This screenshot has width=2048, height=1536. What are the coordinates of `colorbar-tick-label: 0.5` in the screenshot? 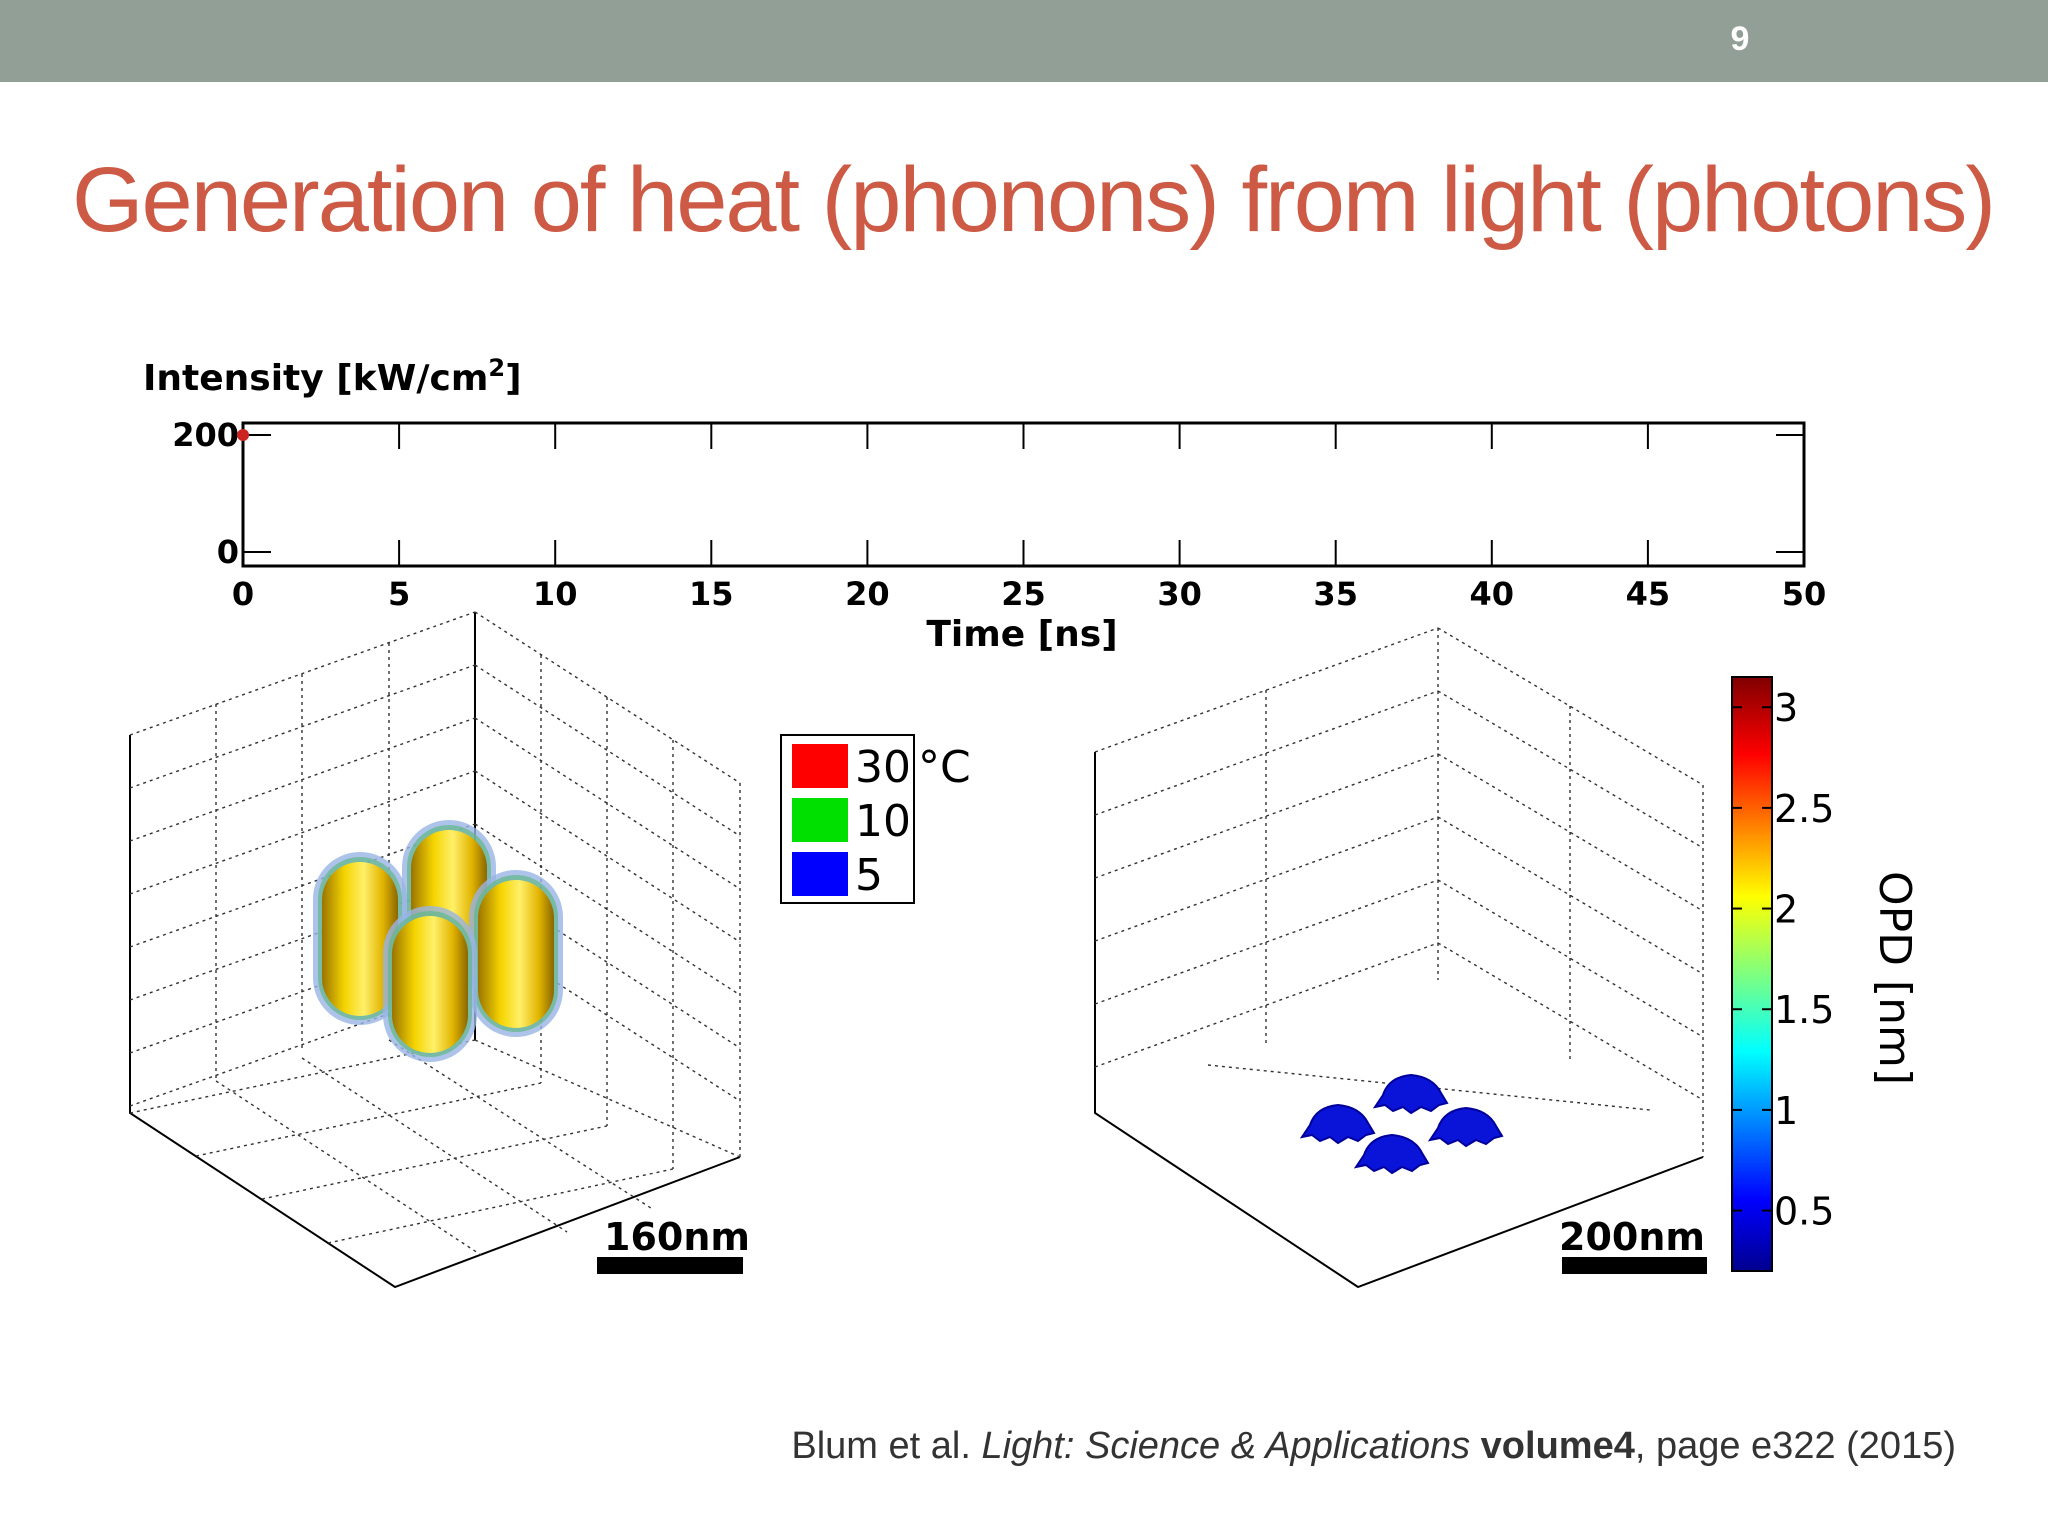 It's located at (1804, 1212).